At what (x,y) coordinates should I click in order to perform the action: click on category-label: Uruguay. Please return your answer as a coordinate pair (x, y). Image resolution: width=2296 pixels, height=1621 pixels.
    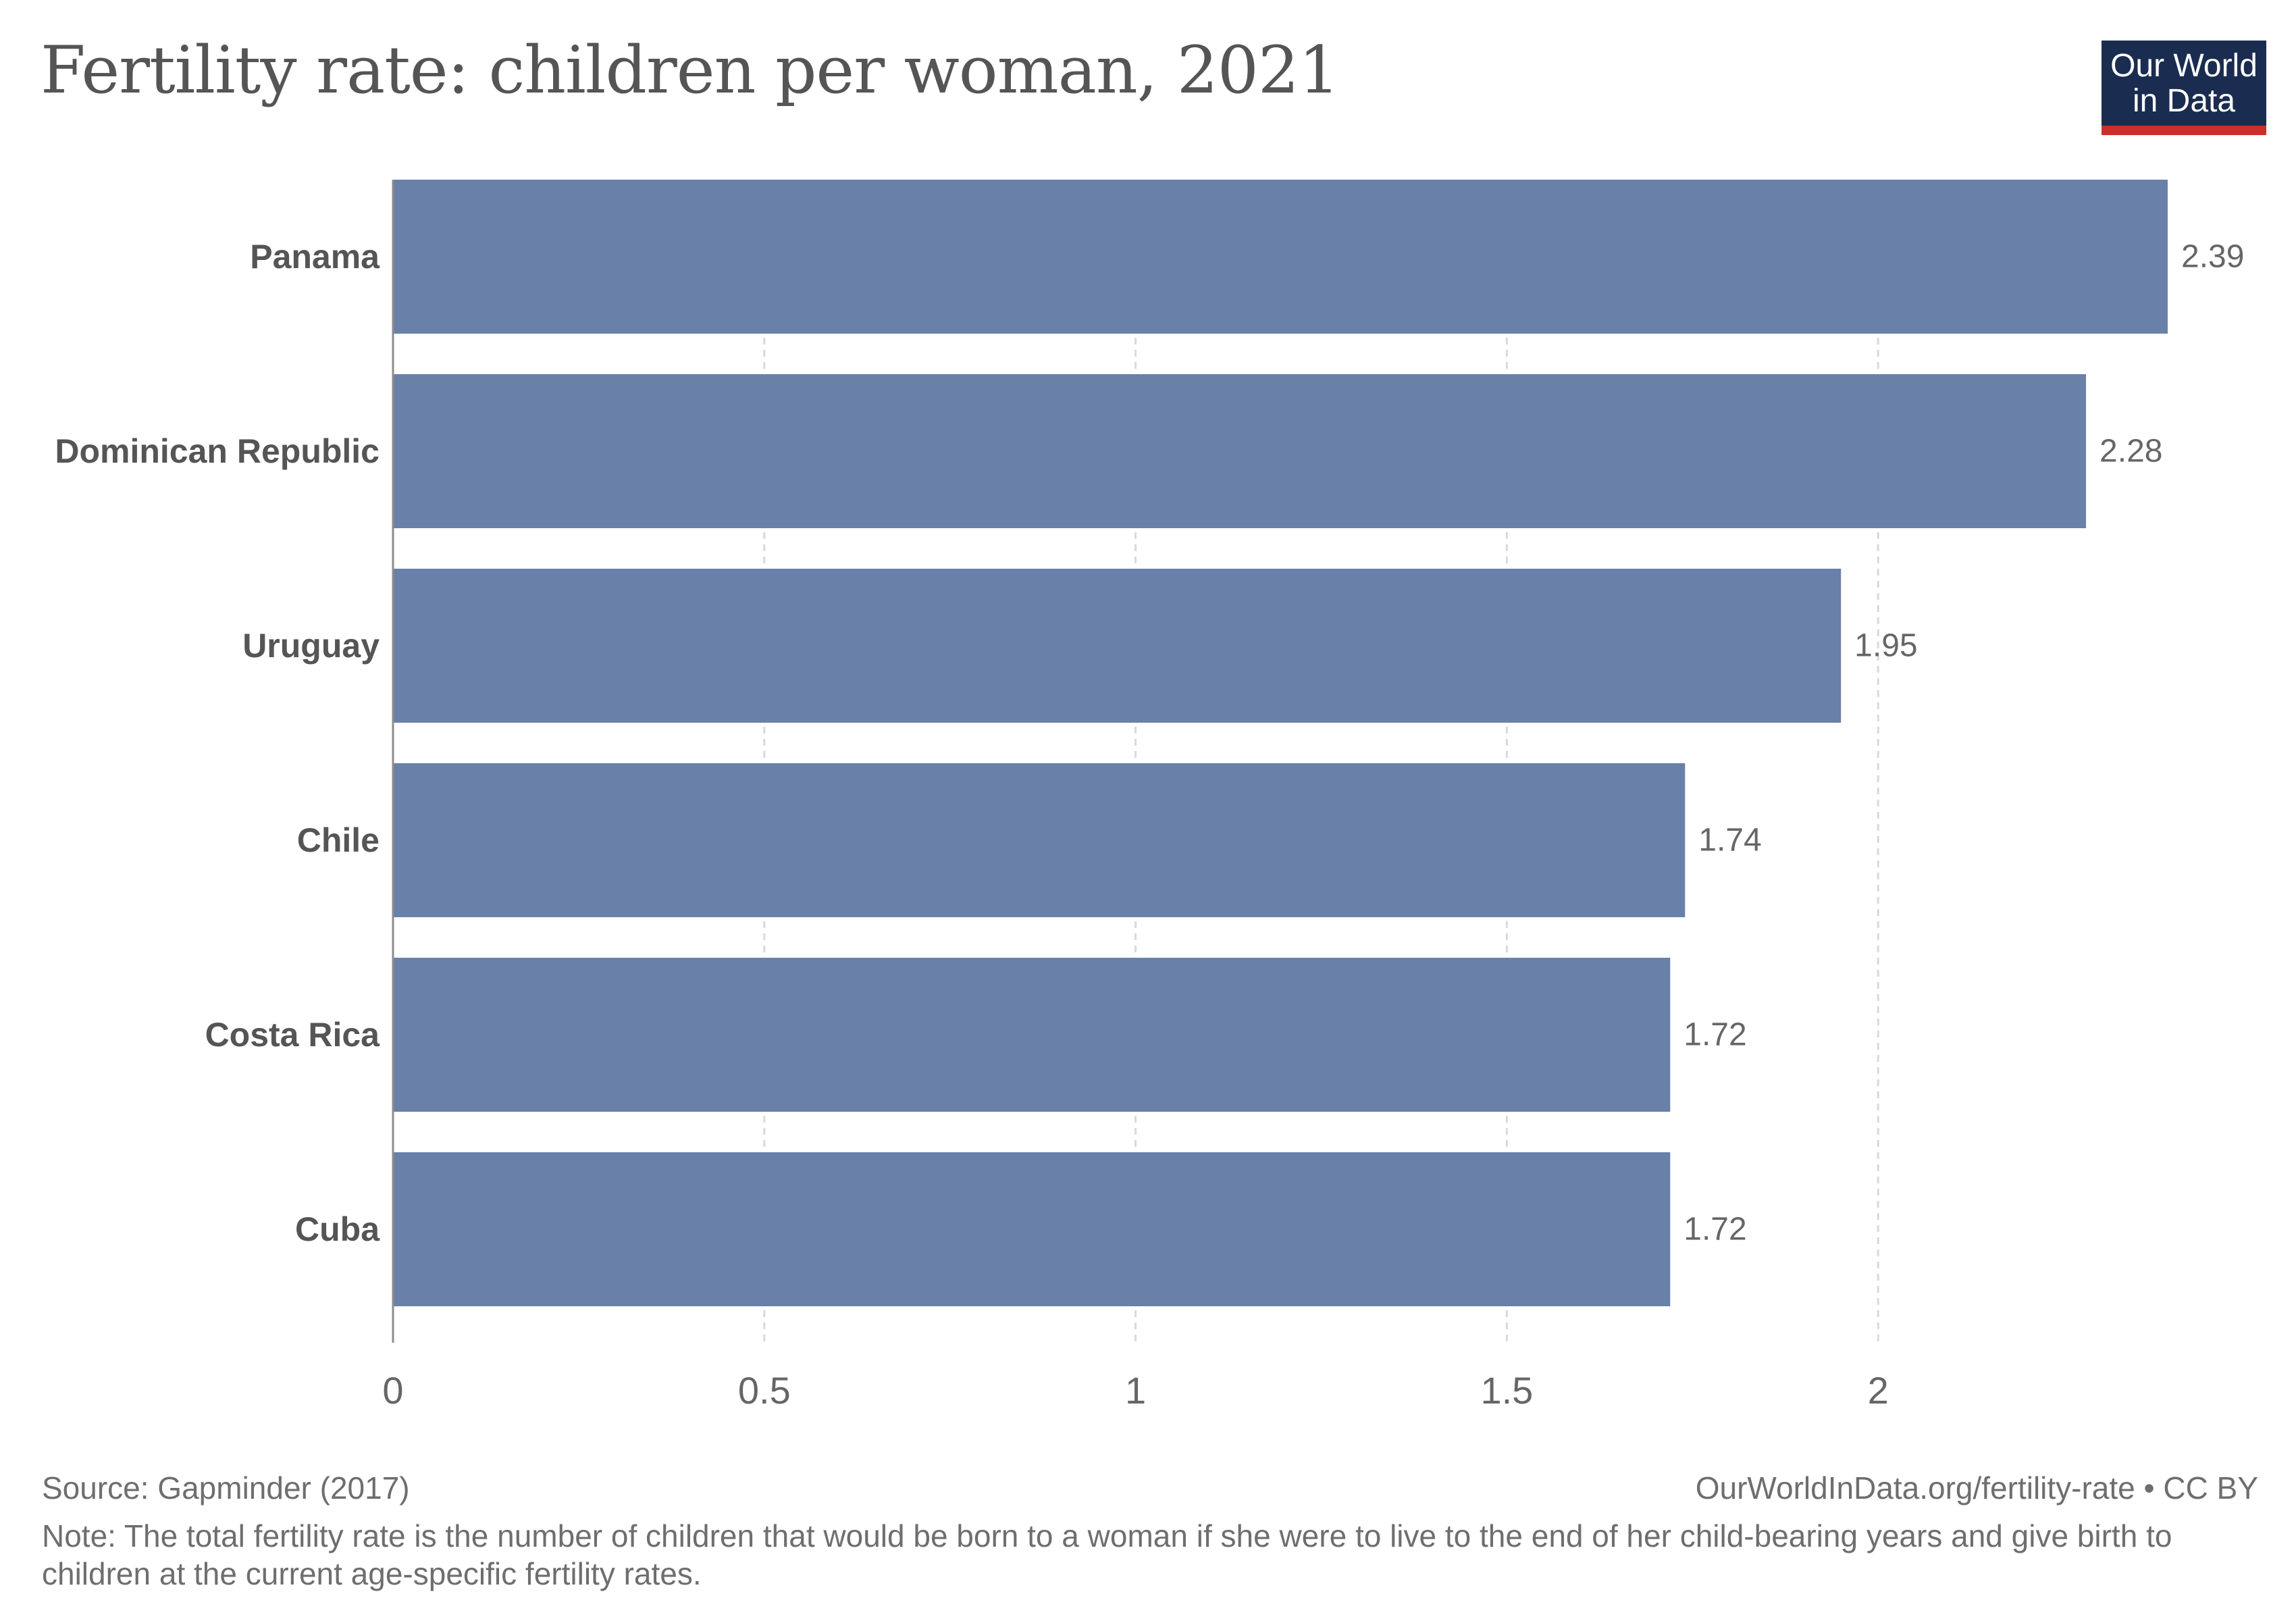
    Looking at the image, I should click on (311, 646).